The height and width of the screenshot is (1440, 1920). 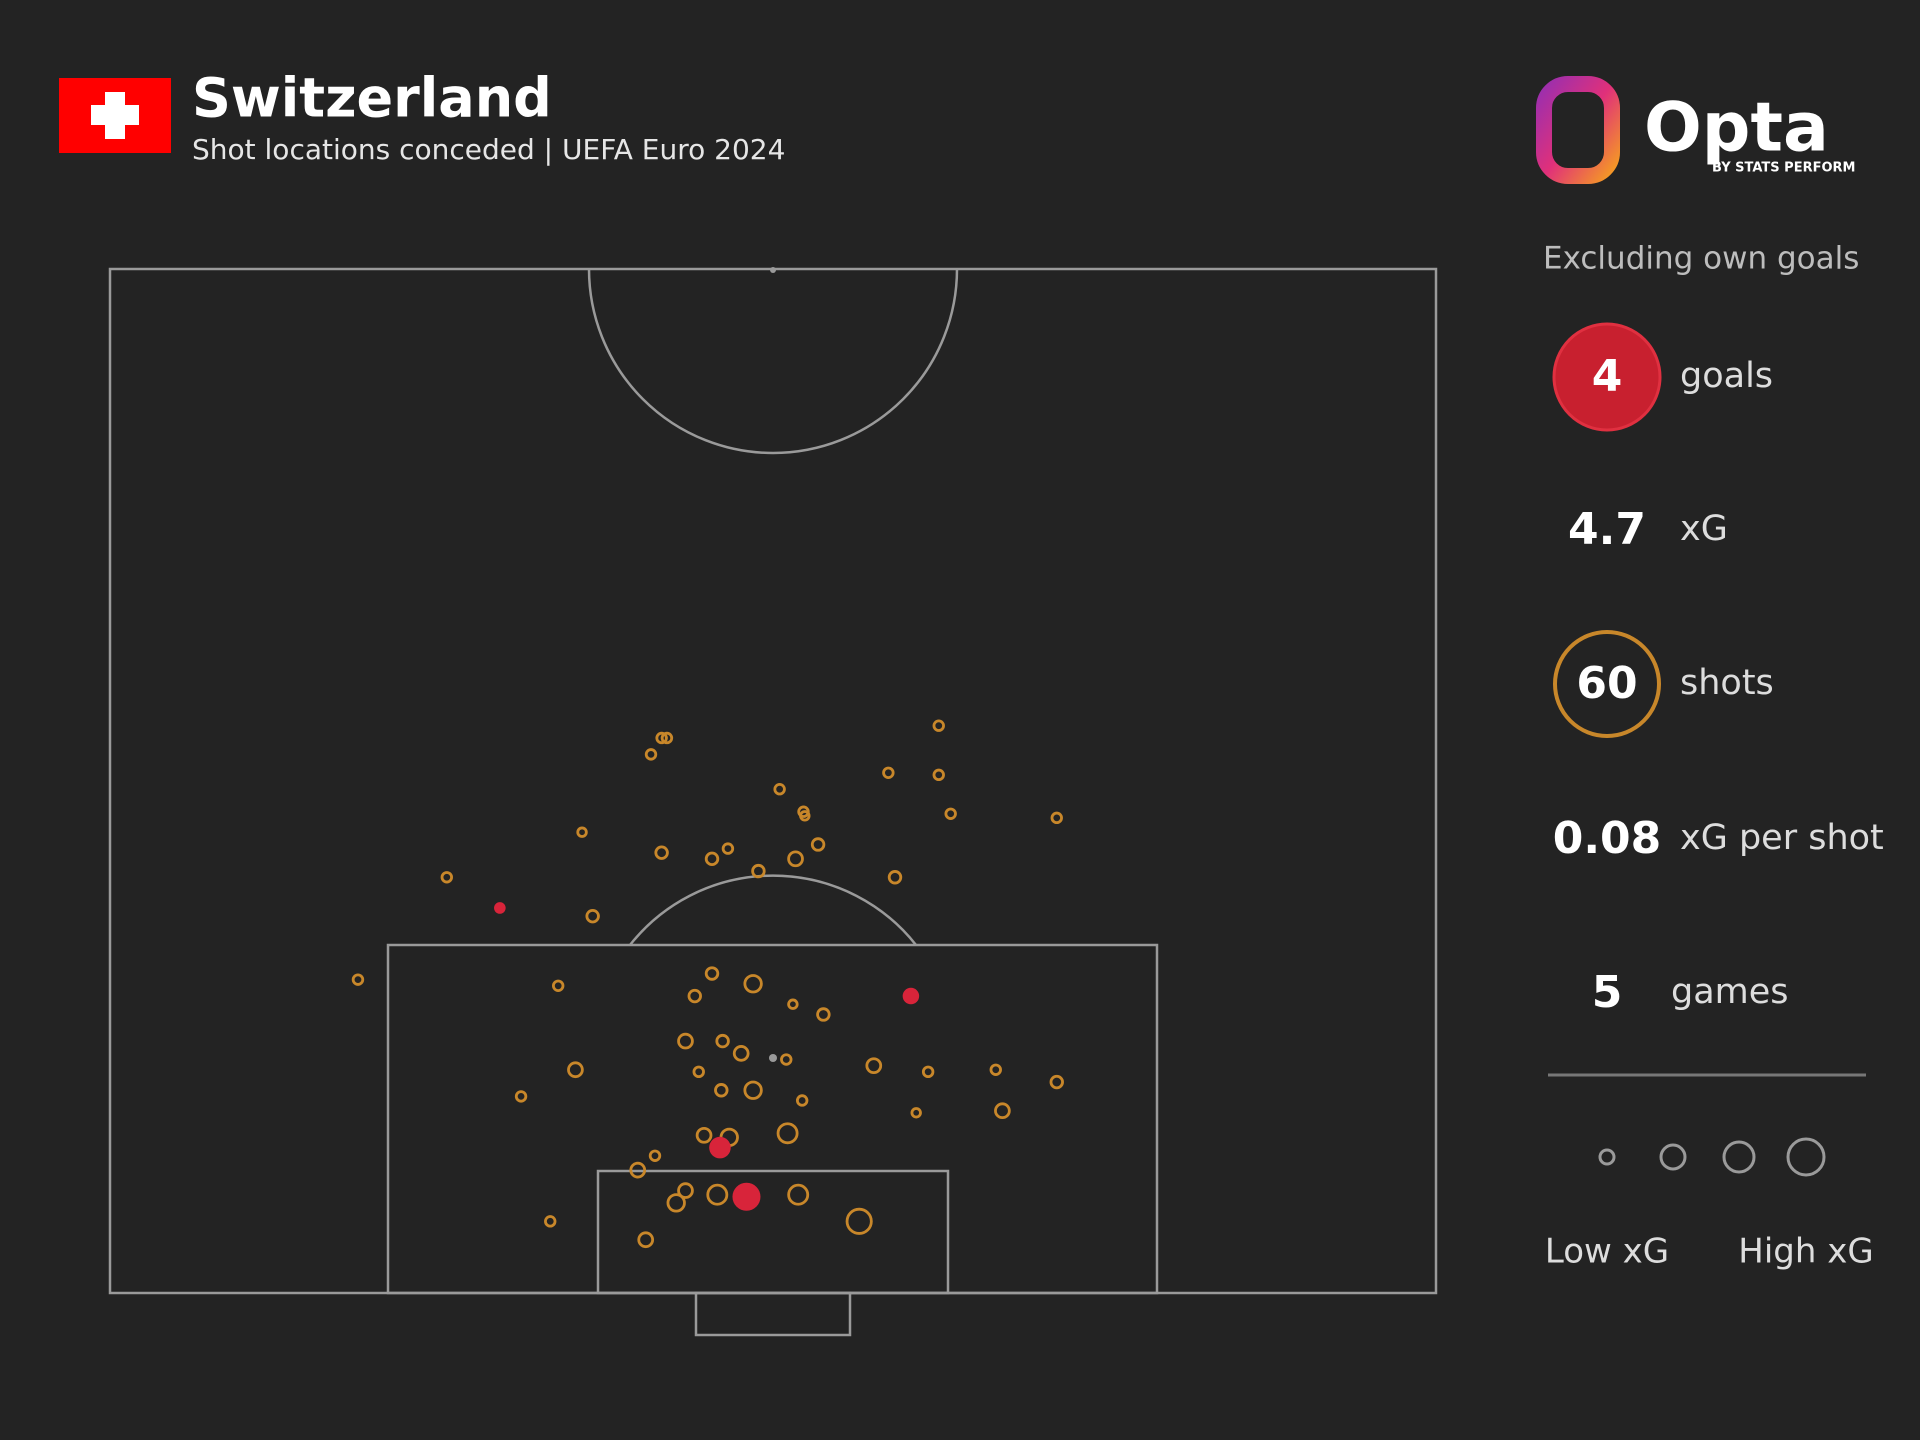 What do you see at coordinates (1607, 529) in the screenshot?
I see `stat-value: 4.7` at bounding box center [1607, 529].